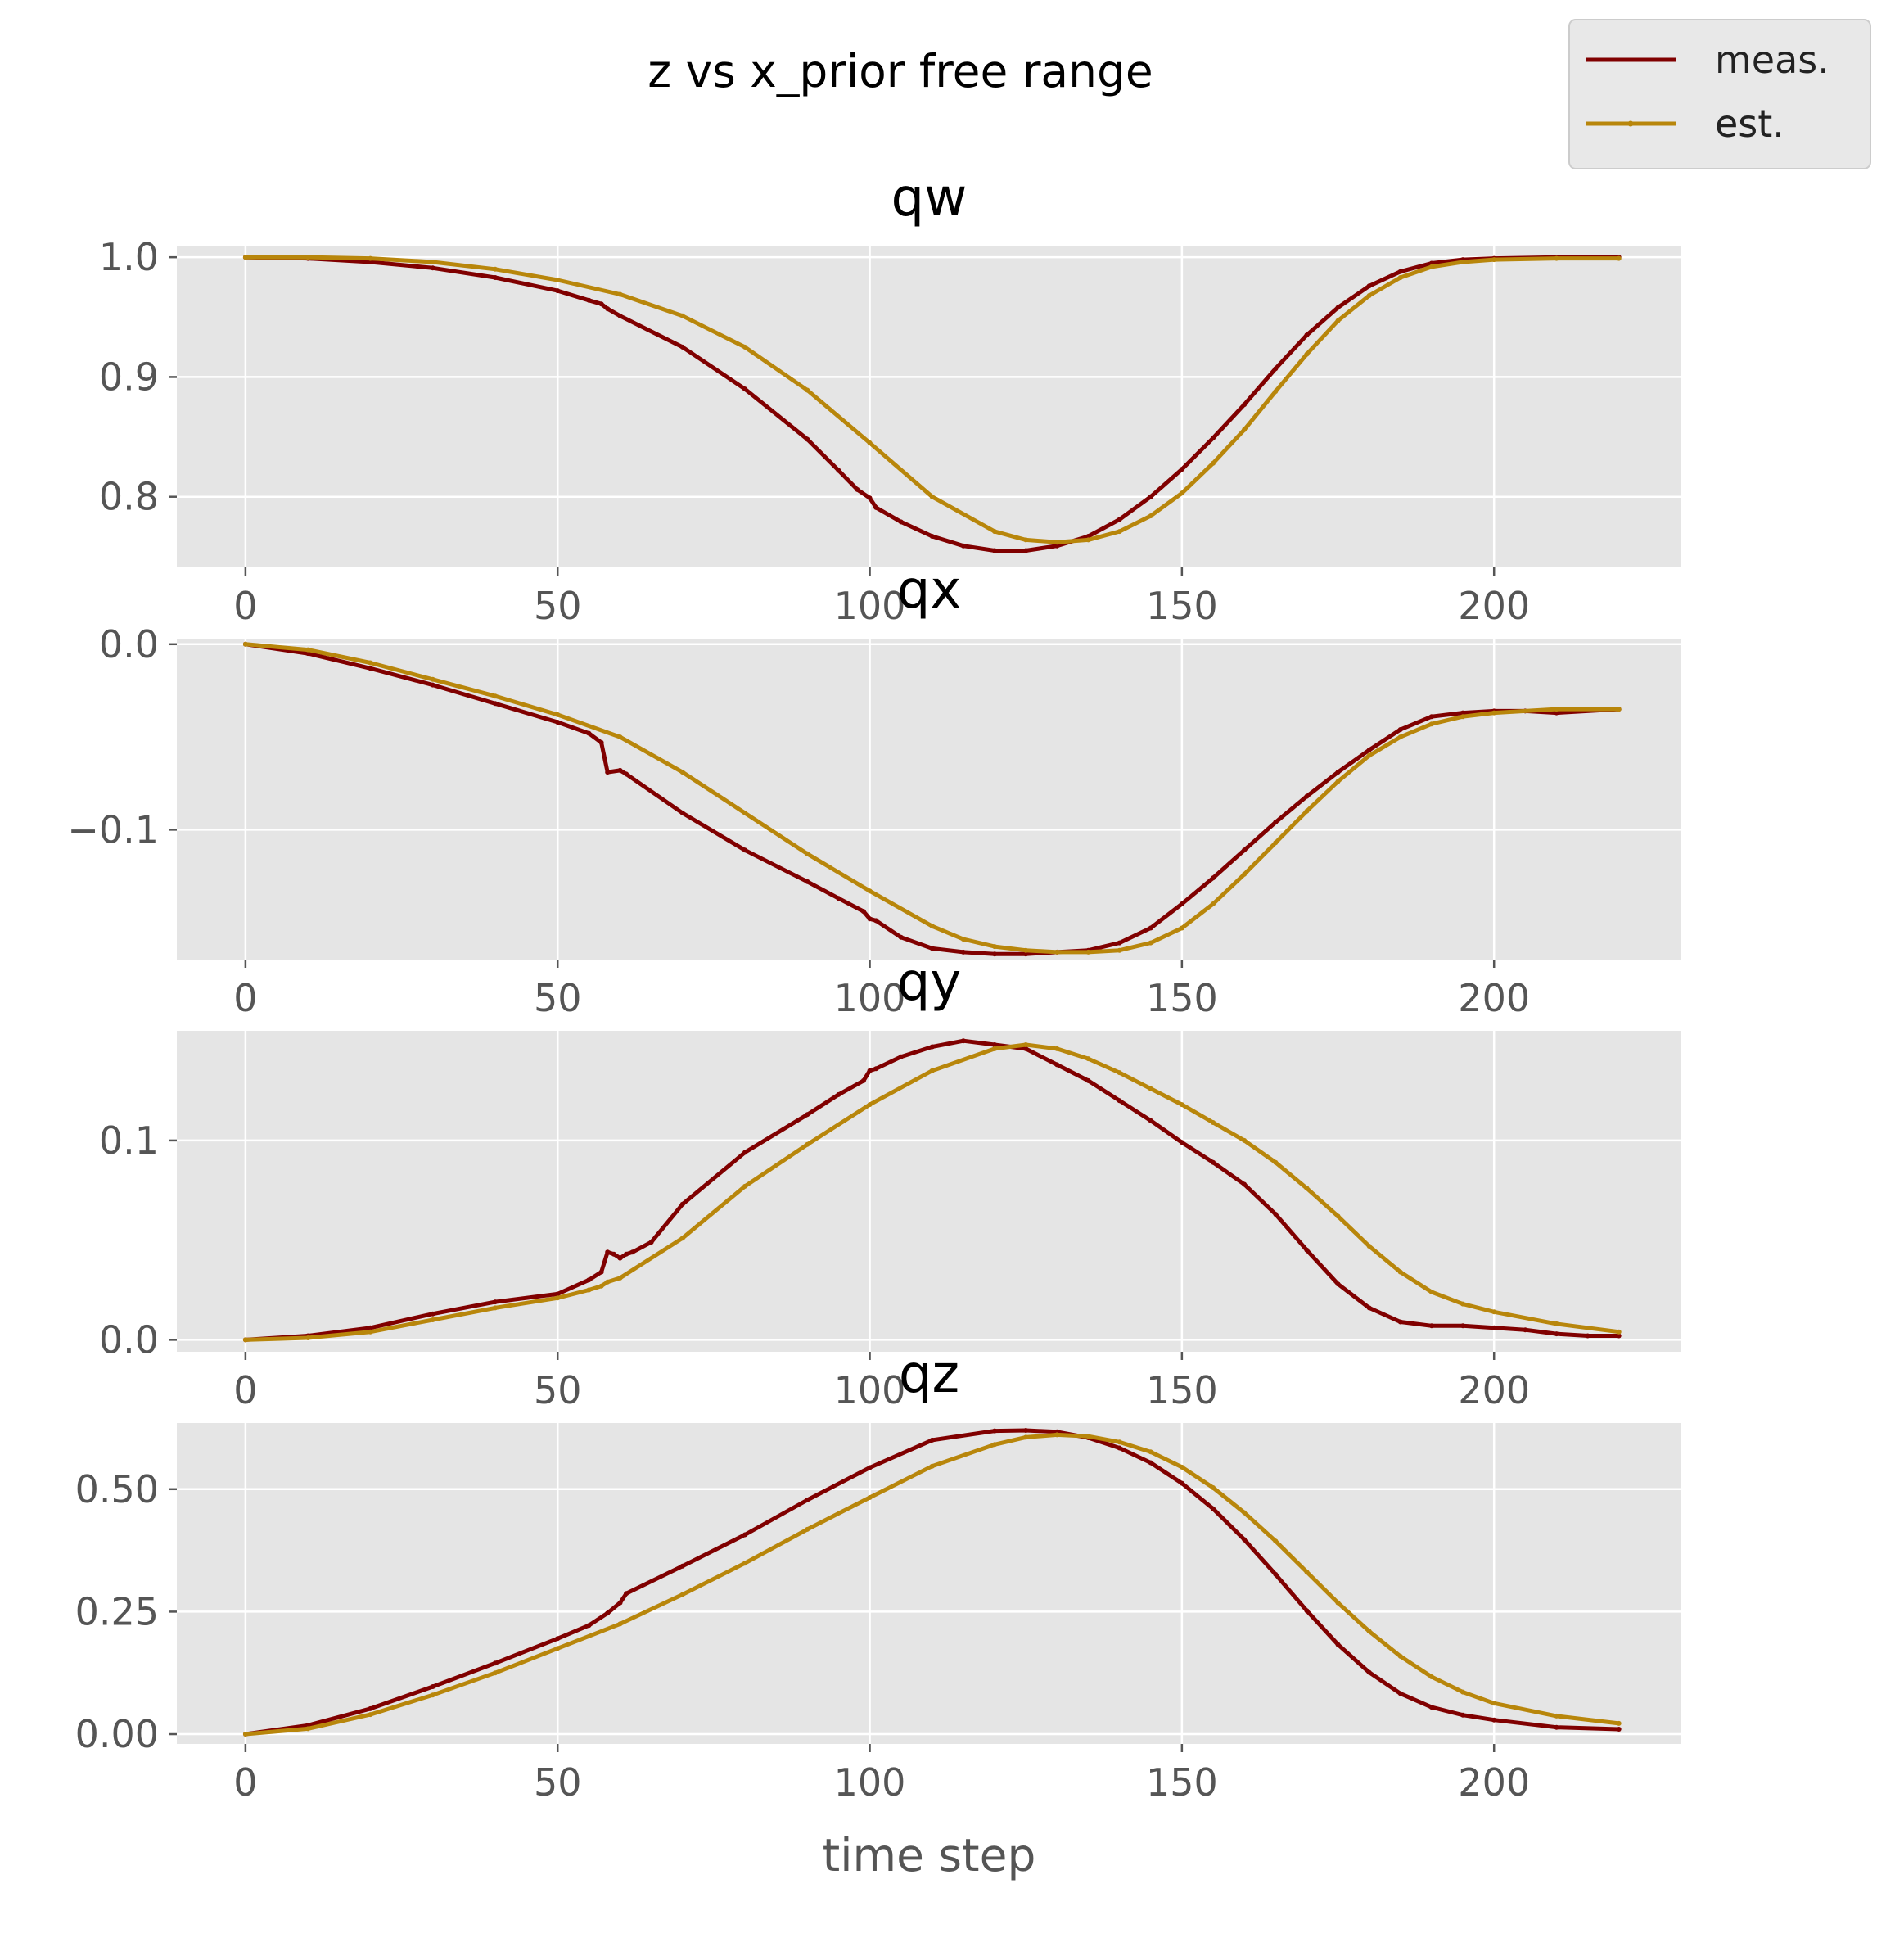 This screenshot has height=1938, width=1904. I want to click on series-qz, so click(932, 1582).